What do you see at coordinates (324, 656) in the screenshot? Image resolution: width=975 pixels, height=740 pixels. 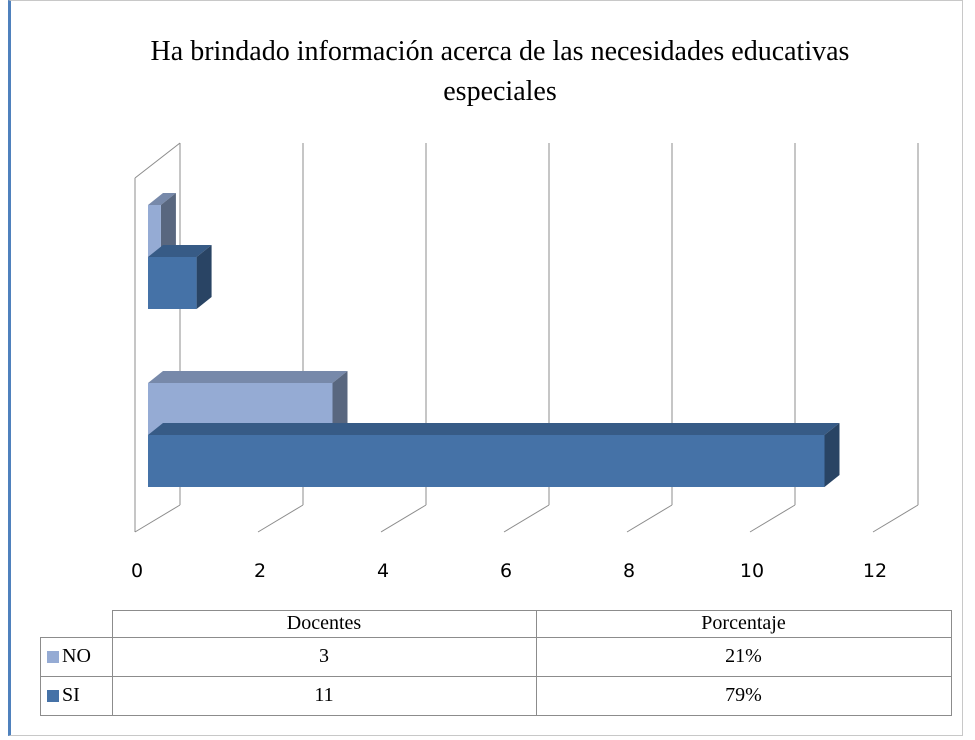 I see `data-cell: 3` at bounding box center [324, 656].